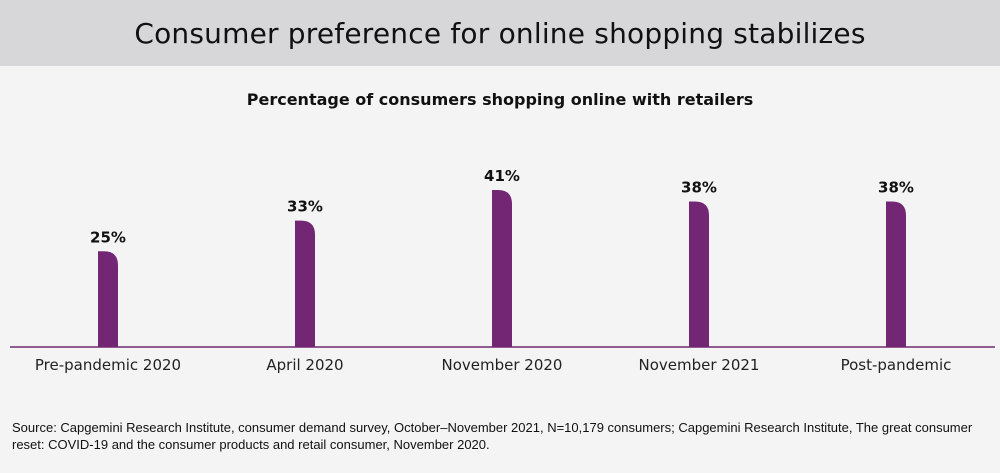 This screenshot has height=473, width=1000. What do you see at coordinates (699, 274) in the screenshot?
I see `bar-november-2021` at bounding box center [699, 274].